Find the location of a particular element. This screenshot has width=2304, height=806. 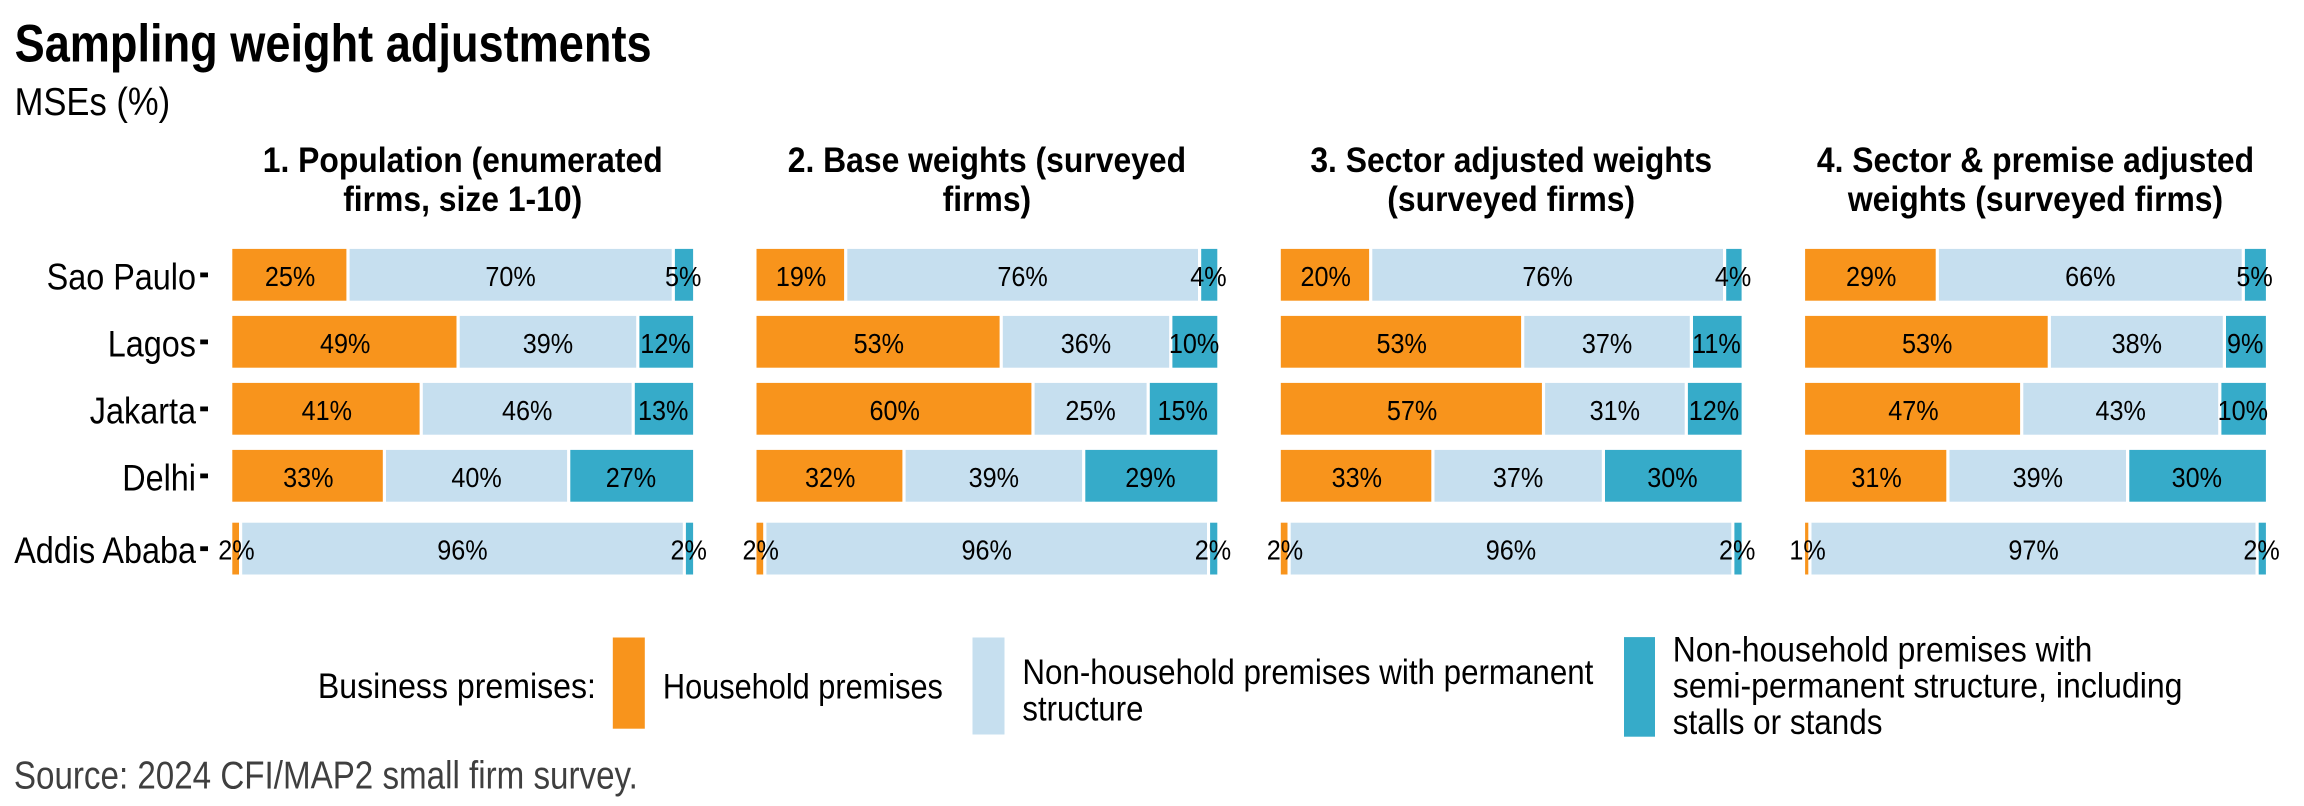

svg-text: 46% is located at coordinates (527, 410).